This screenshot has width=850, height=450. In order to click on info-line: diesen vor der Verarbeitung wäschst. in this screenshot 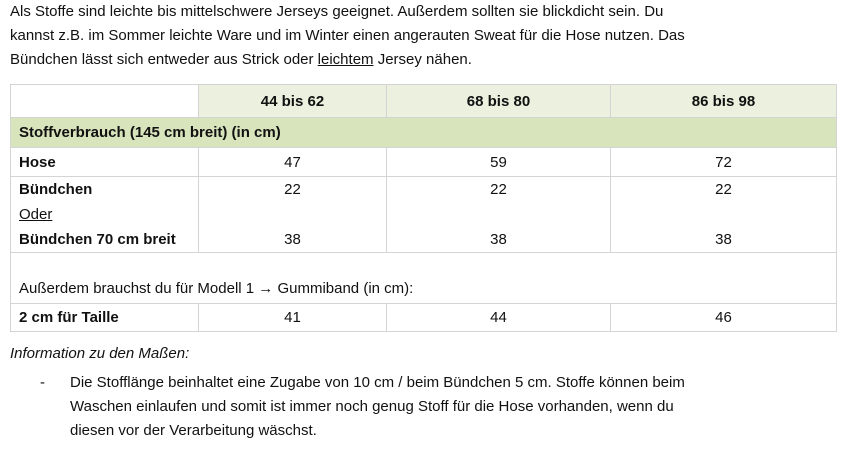, I will do `click(193, 430)`.